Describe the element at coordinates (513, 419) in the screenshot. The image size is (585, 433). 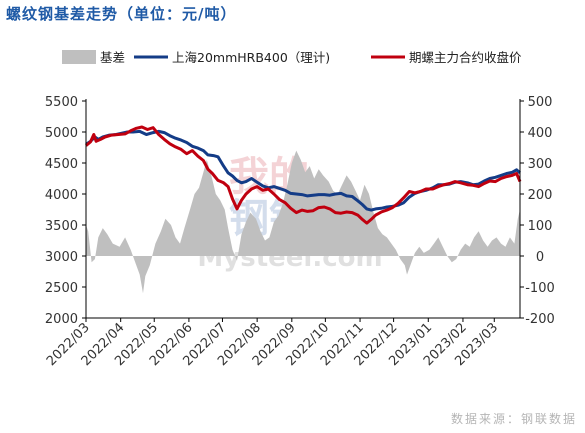
I see `source-note: 数据来源：钢联数据` at that location.